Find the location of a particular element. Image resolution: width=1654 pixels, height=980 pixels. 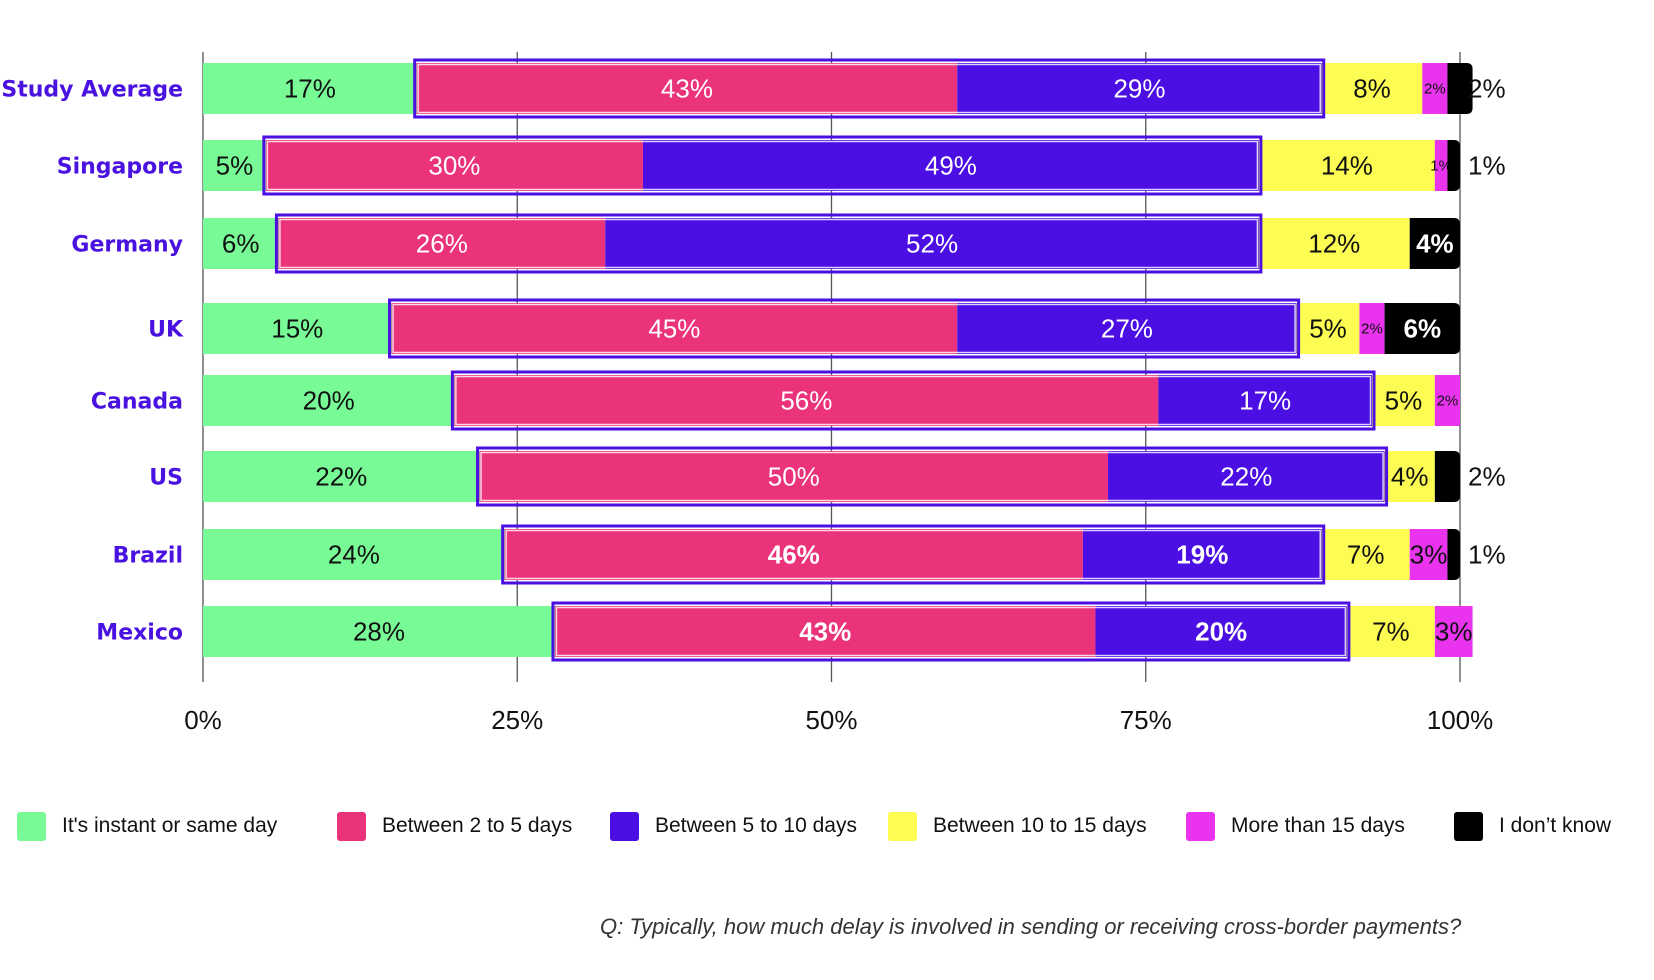

category-label: US is located at coordinates (166, 478).